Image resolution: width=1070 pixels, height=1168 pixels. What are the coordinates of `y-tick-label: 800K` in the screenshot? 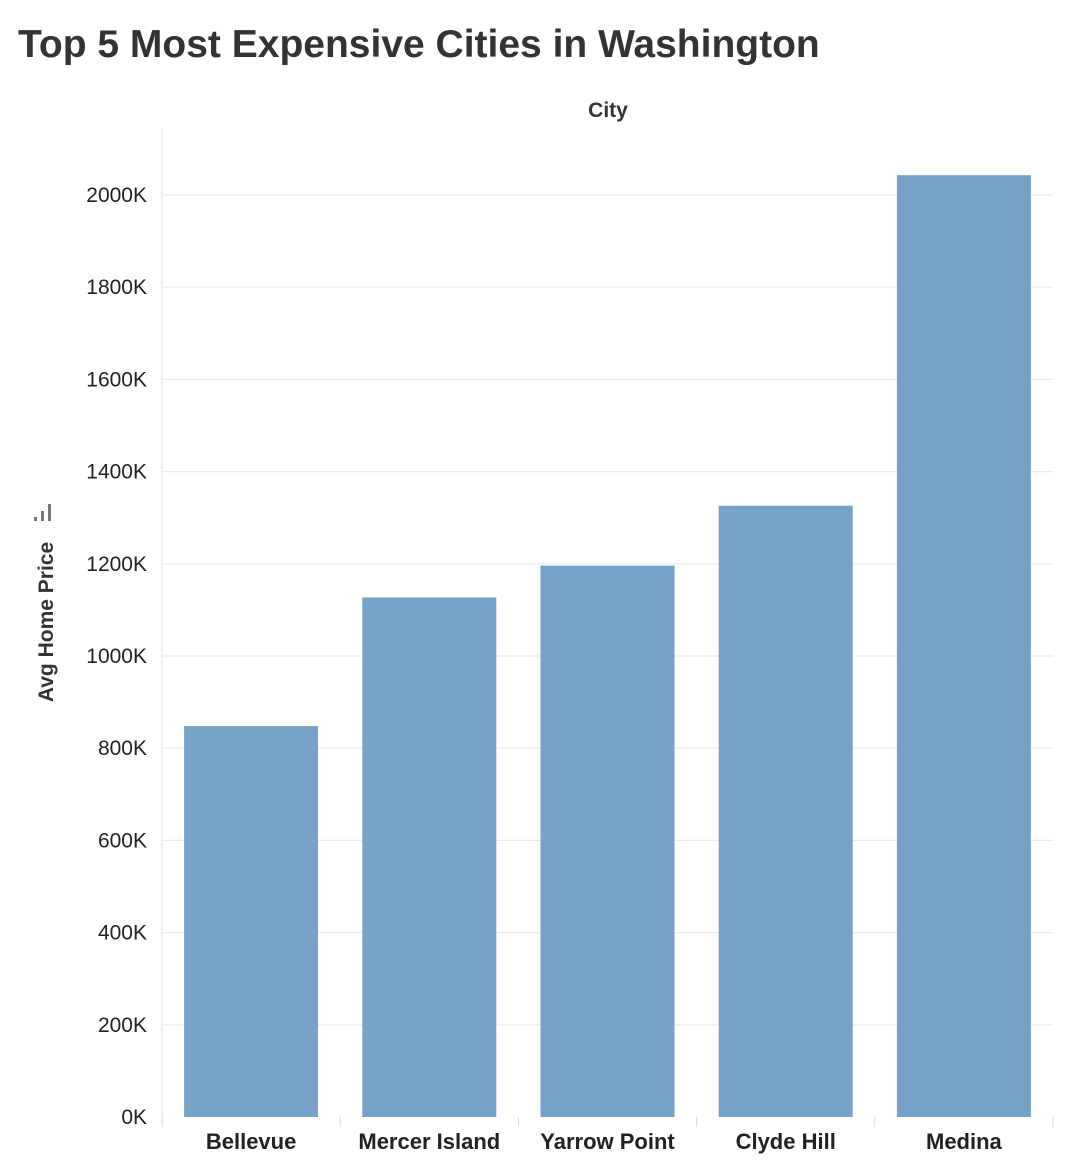 It's located at (122, 748).